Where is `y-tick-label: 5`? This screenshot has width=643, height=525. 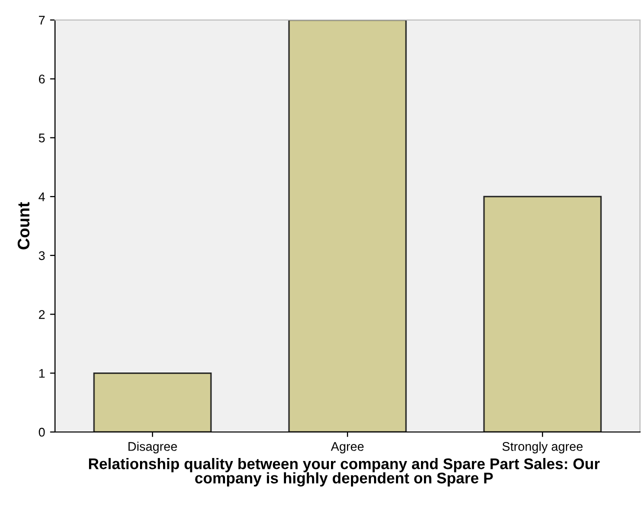 y-tick-label: 5 is located at coordinates (41, 138).